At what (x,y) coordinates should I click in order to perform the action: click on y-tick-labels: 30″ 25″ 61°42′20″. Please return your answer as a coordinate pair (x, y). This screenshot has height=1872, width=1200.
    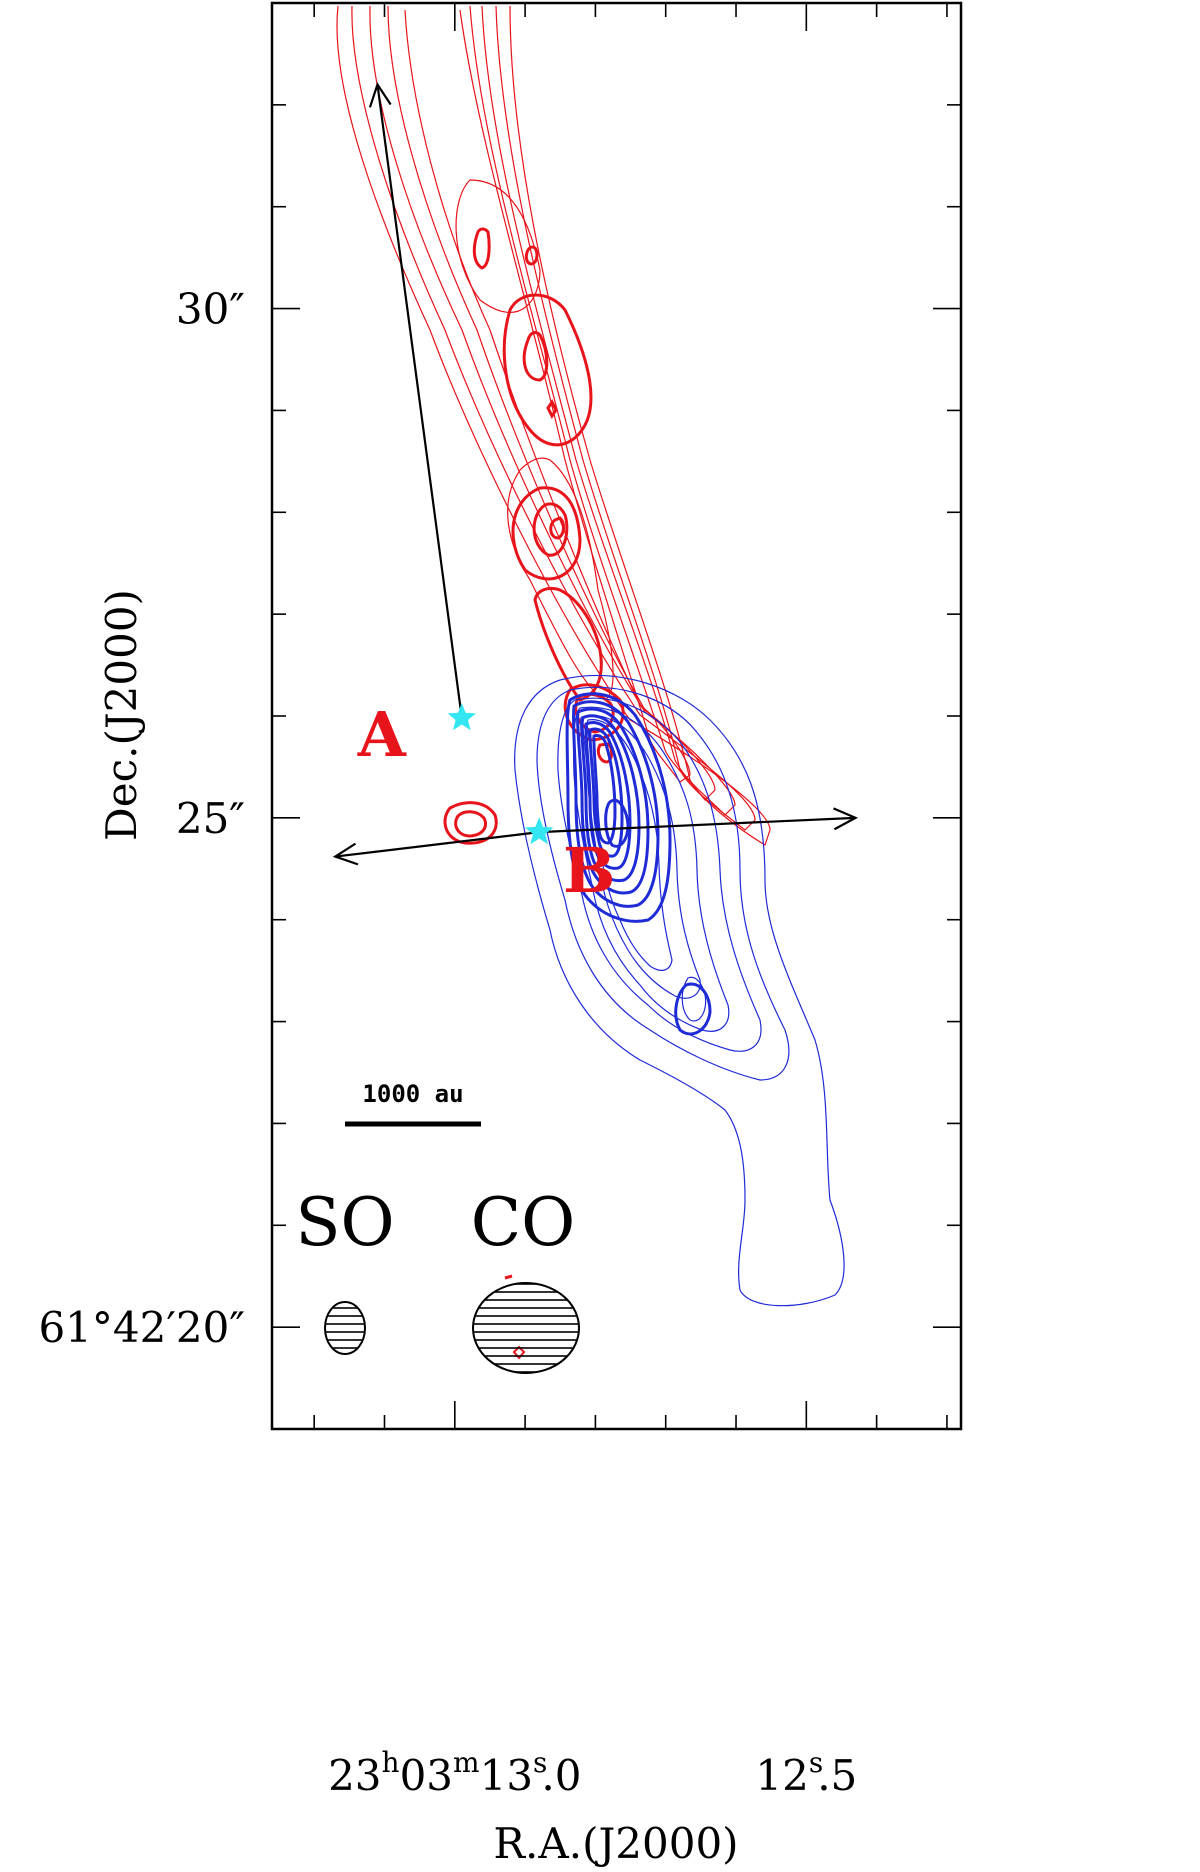
    Looking at the image, I should click on (141, 819).